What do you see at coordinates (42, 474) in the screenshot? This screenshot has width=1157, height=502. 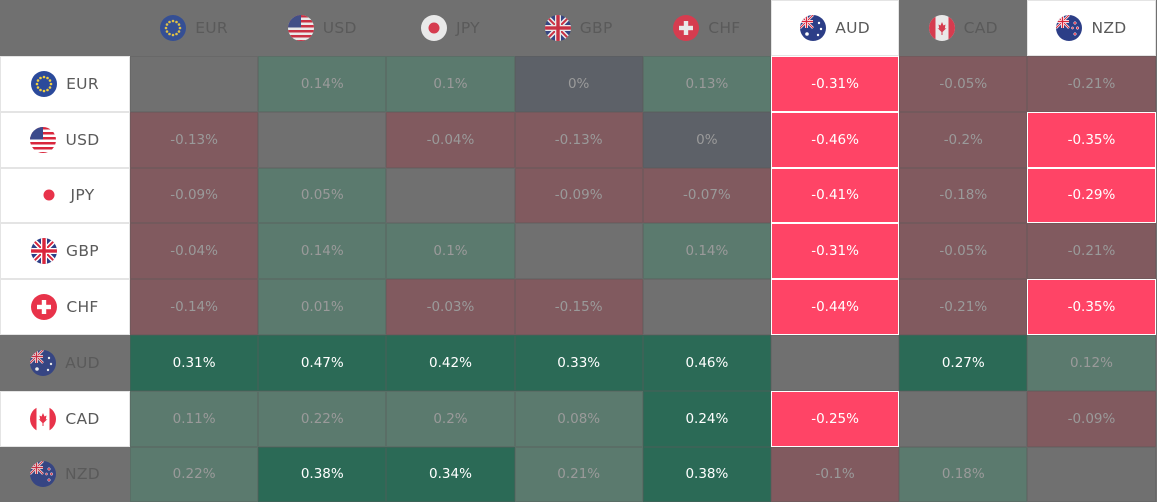 I see `new-zealand-flag-icon` at bounding box center [42, 474].